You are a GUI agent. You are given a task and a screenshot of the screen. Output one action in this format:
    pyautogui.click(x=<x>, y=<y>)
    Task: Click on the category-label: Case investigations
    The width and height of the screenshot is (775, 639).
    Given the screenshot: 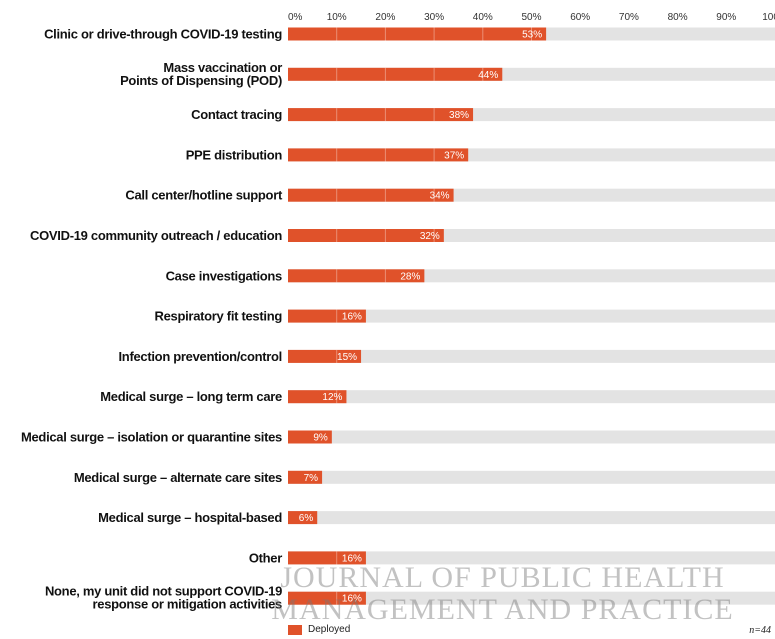 What is the action you would take?
    pyautogui.click(x=224, y=275)
    